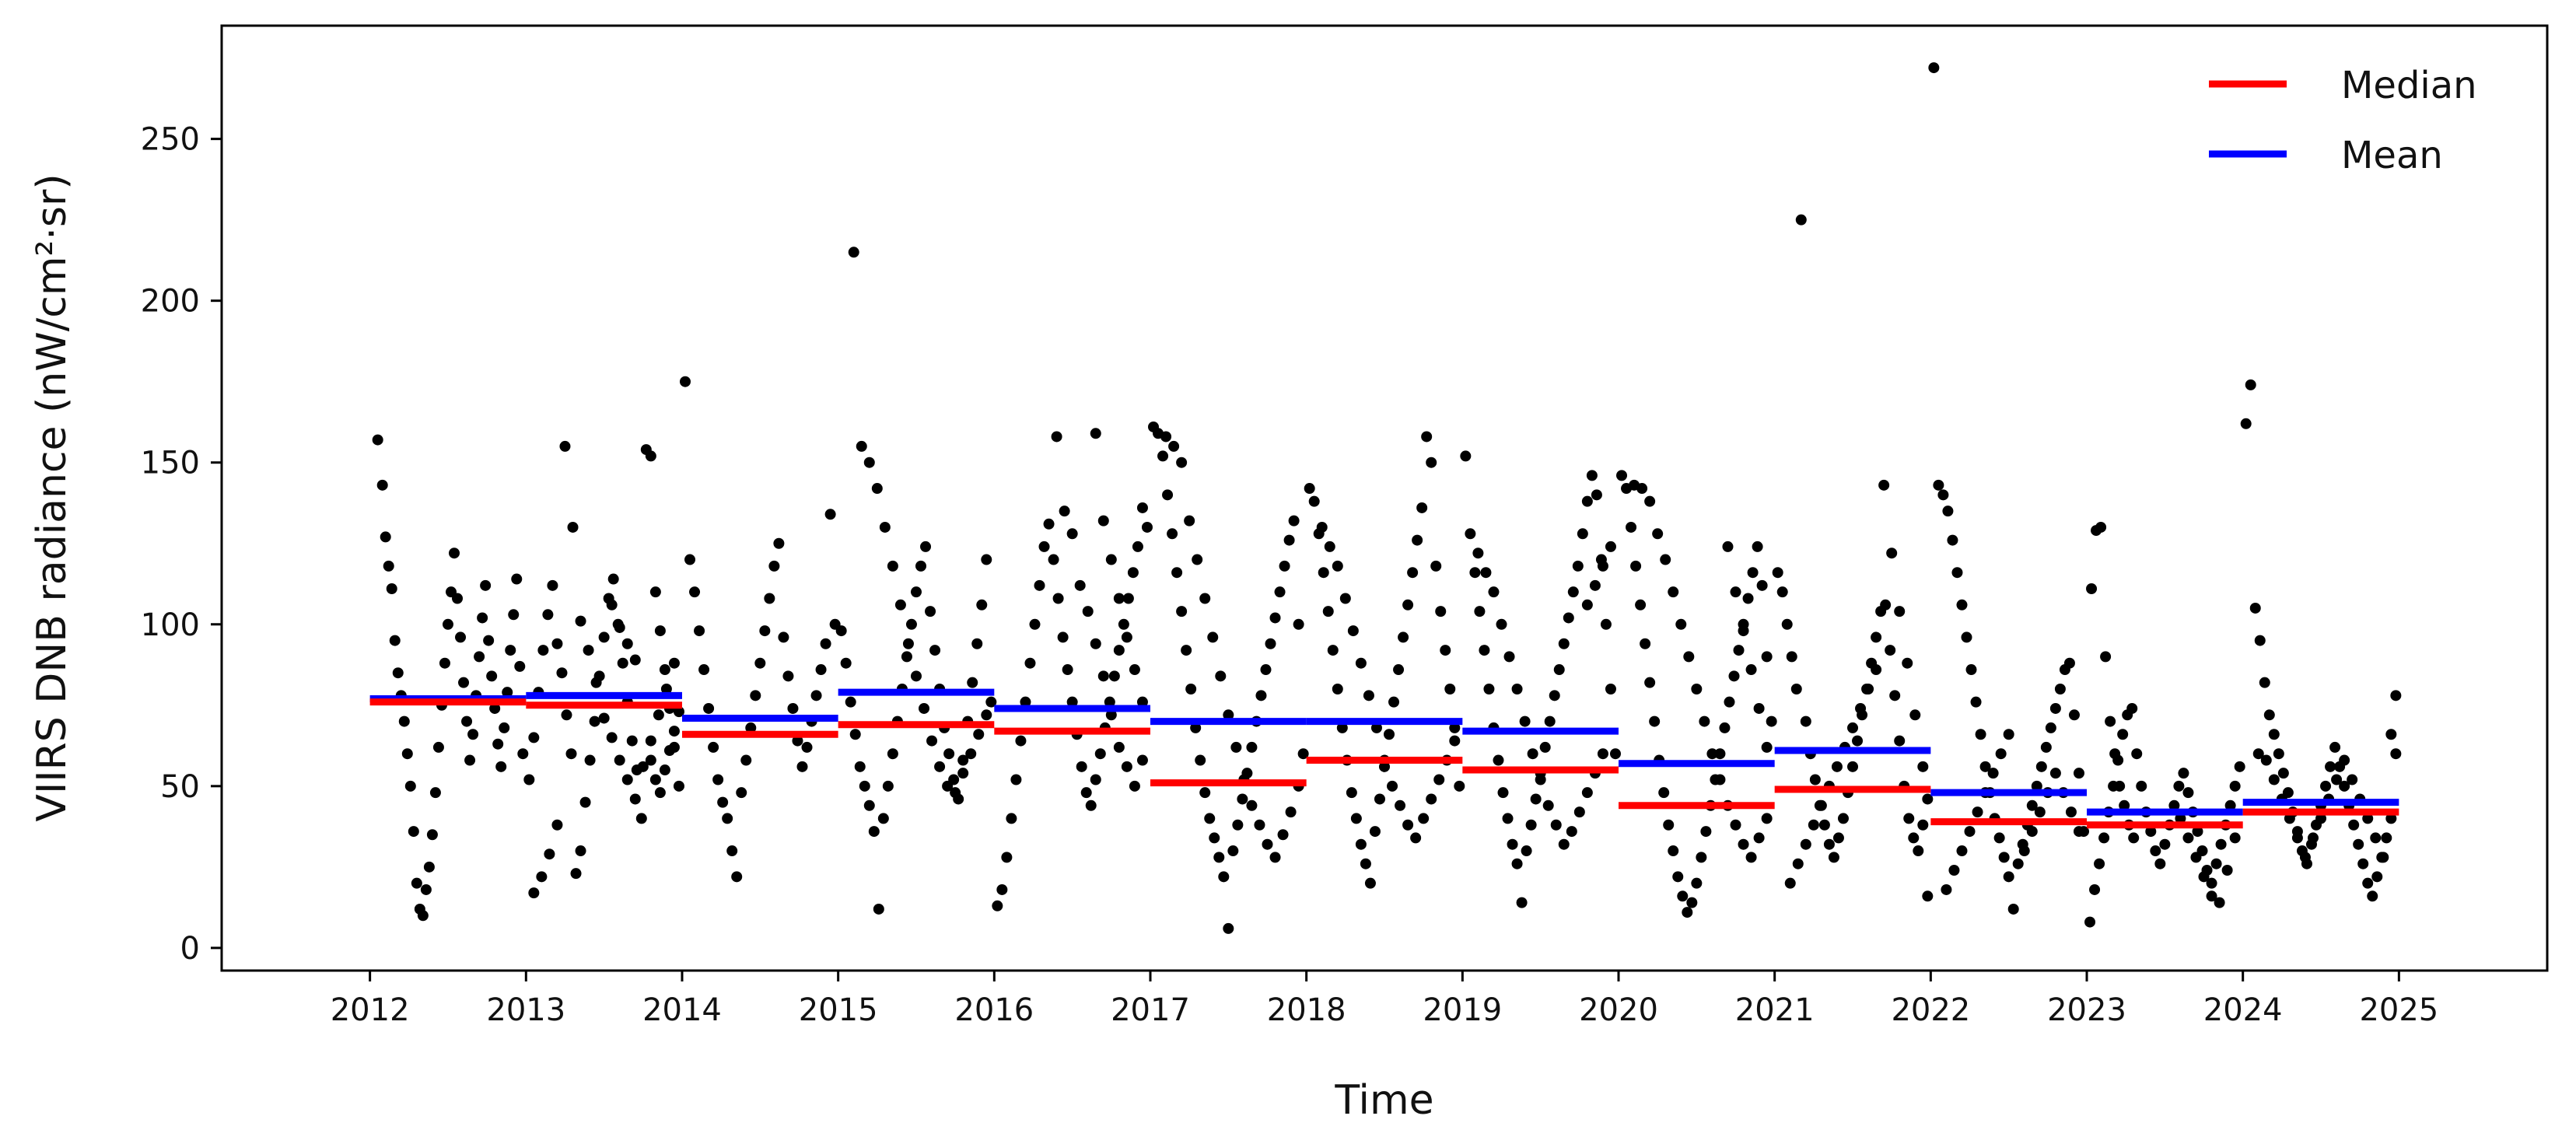 The image size is (2576, 1137). Describe the element at coordinates (2343, 120) in the screenshot. I see `legend: Median Mean` at that location.